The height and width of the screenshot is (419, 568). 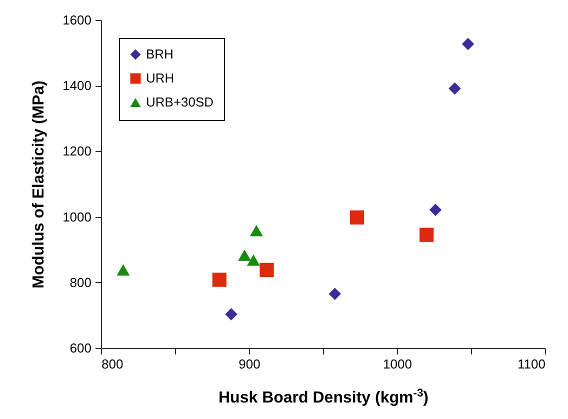 I want to click on x-axis-title: Husk Board Density (kgm$^{-3}$), so click(x=323, y=397).